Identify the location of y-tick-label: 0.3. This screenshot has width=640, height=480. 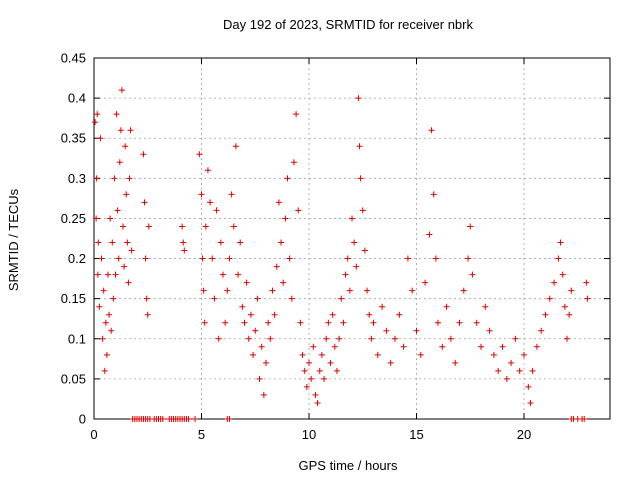
(77, 178).